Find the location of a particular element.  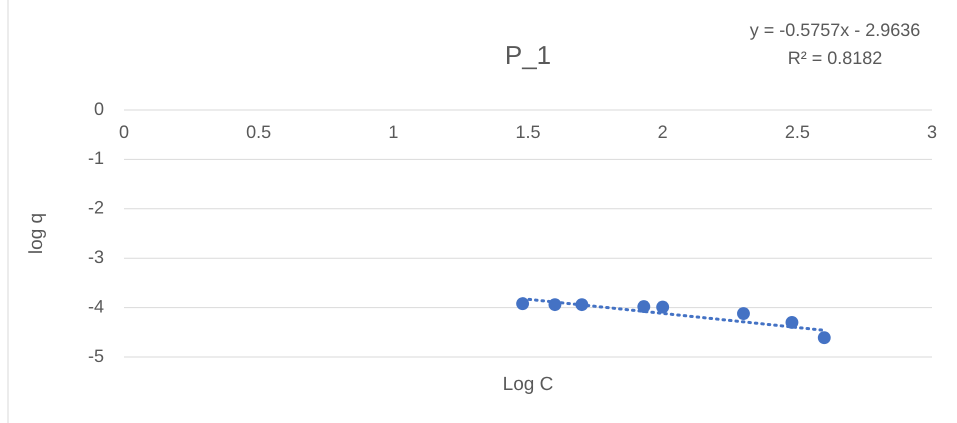

y-tick-label: 0 is located at coordinates (99, 108).